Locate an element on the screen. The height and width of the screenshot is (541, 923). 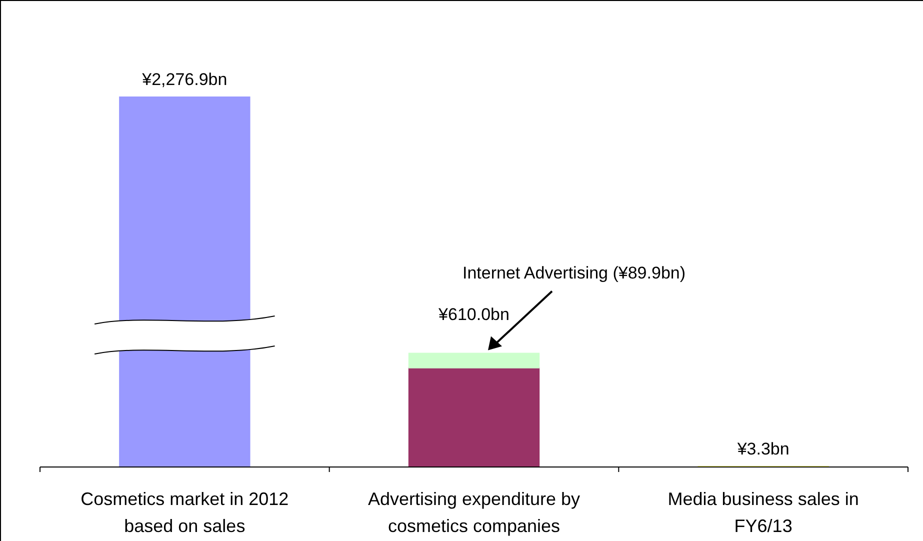
x-tick-label: Media business sales in FY6/13 is located at coordinates (763, 512).